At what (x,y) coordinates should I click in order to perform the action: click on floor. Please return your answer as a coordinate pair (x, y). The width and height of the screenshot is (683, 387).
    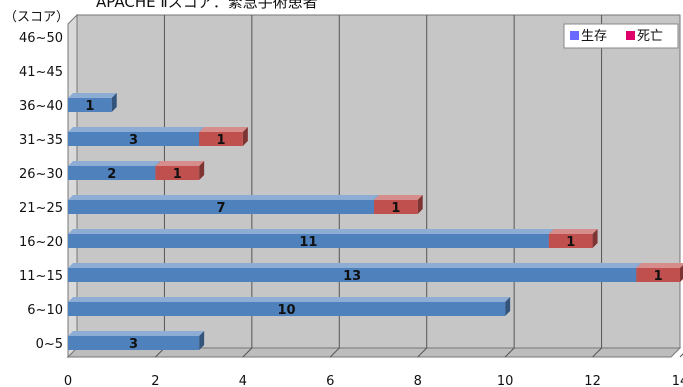
    Looking at the image, I should click on (374, 352).